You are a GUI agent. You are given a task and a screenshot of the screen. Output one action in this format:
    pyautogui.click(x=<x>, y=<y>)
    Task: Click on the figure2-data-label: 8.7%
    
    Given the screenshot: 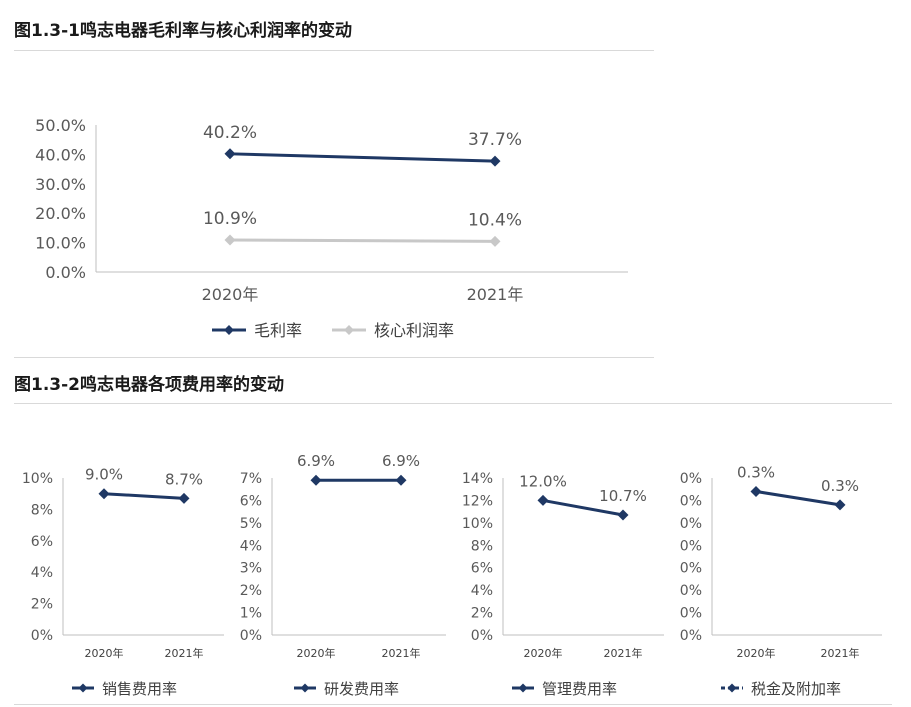 What is the action you would take?
    pyautogui.click(x=184, y=479)
    